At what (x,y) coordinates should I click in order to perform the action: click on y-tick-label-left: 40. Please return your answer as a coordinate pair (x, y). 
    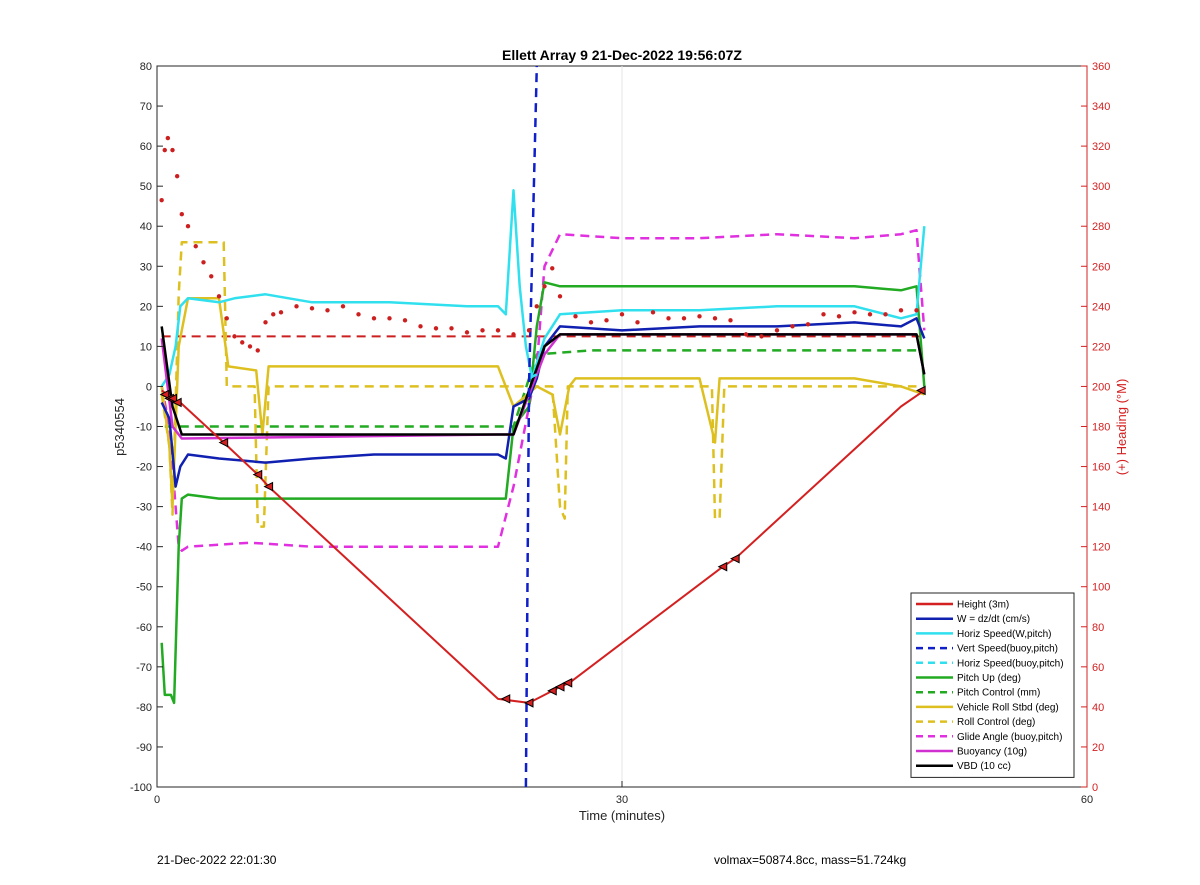
    Looking at the image, I should click on (146, 227).